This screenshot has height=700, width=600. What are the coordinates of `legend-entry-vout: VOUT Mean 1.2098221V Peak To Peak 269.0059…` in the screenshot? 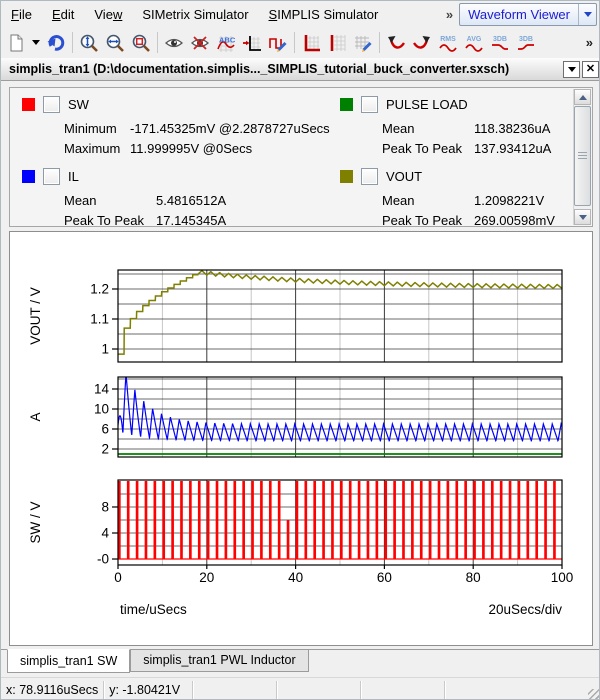 It's located at (447, 199).